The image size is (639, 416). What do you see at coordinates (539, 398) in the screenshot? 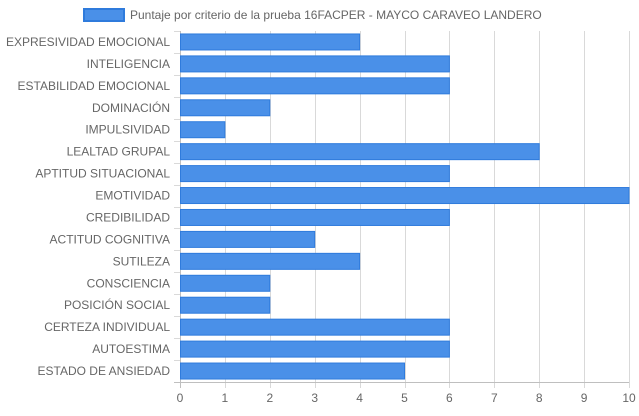
I see `x-tick-label: 8` at bounding box center [539, 398].